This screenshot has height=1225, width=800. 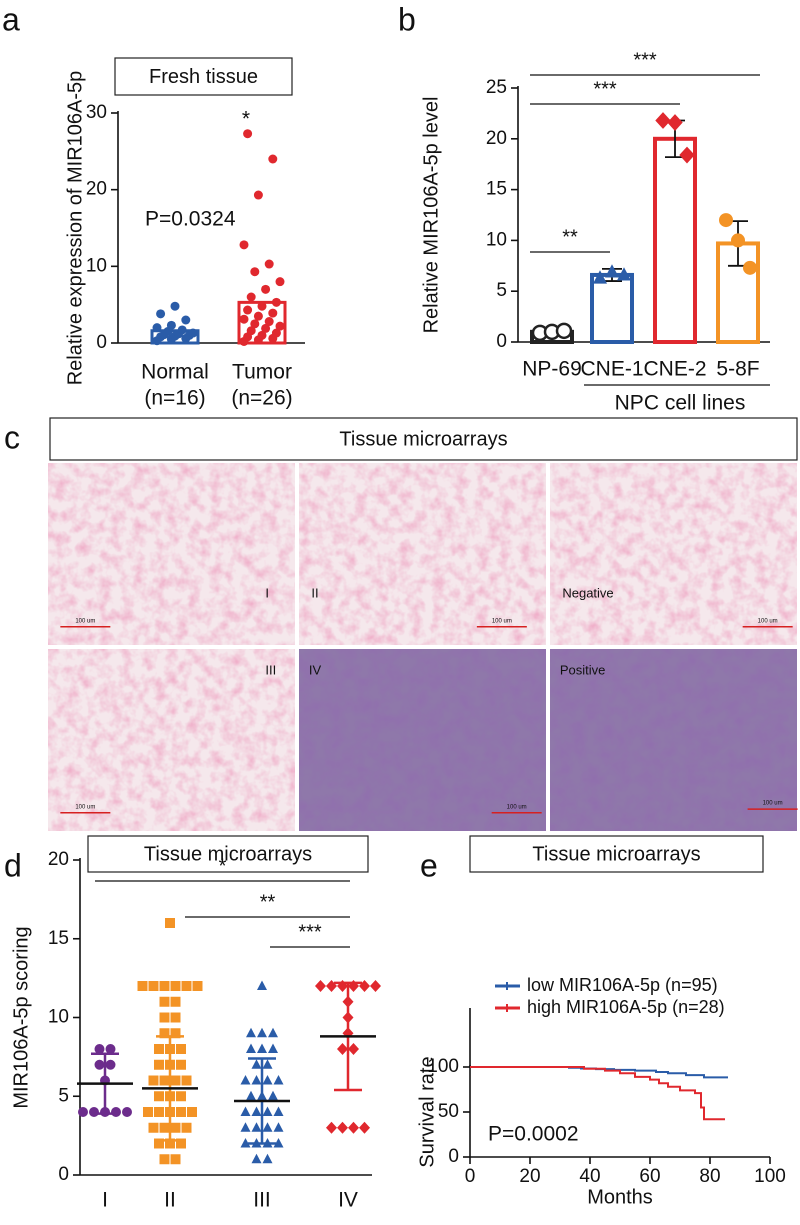 I want to click on x-tick-label: 100, so click(x=770, y=1176).